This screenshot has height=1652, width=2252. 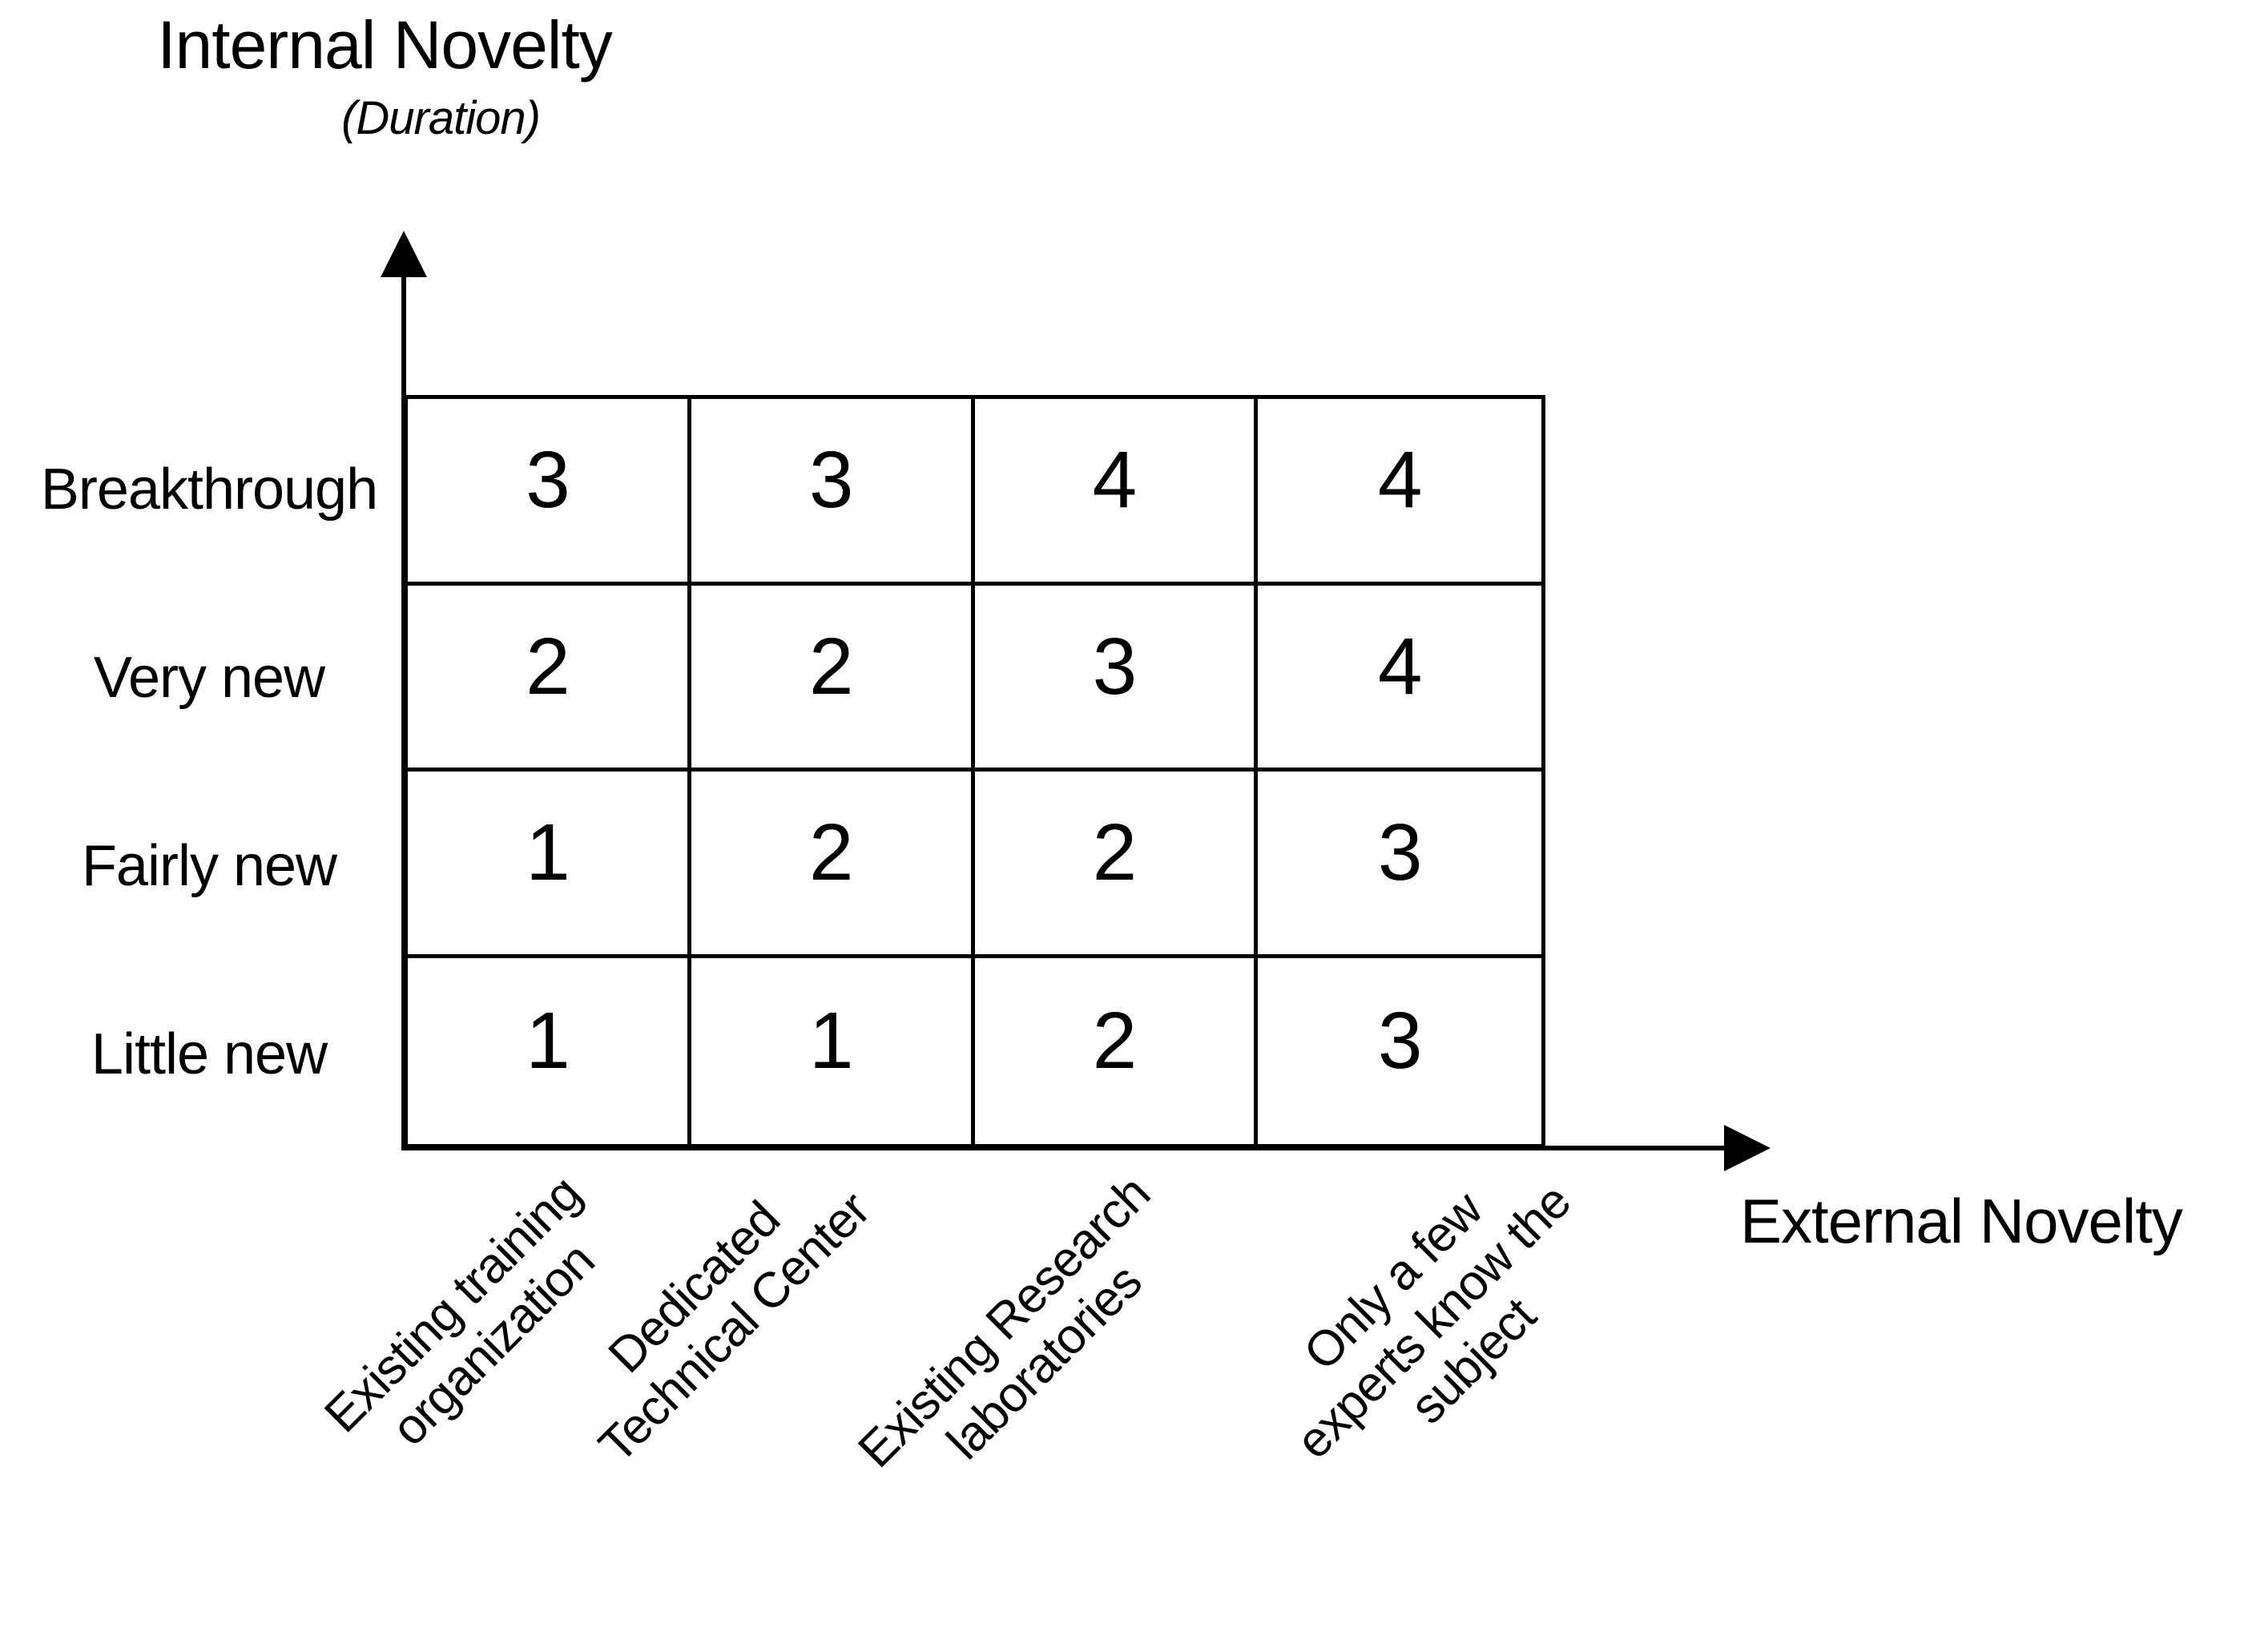 What do you see at coordinates (1400, 865) in the screenshot?
I see `grid-cell-r2c3: 3` at bounding box center [1400, 865].